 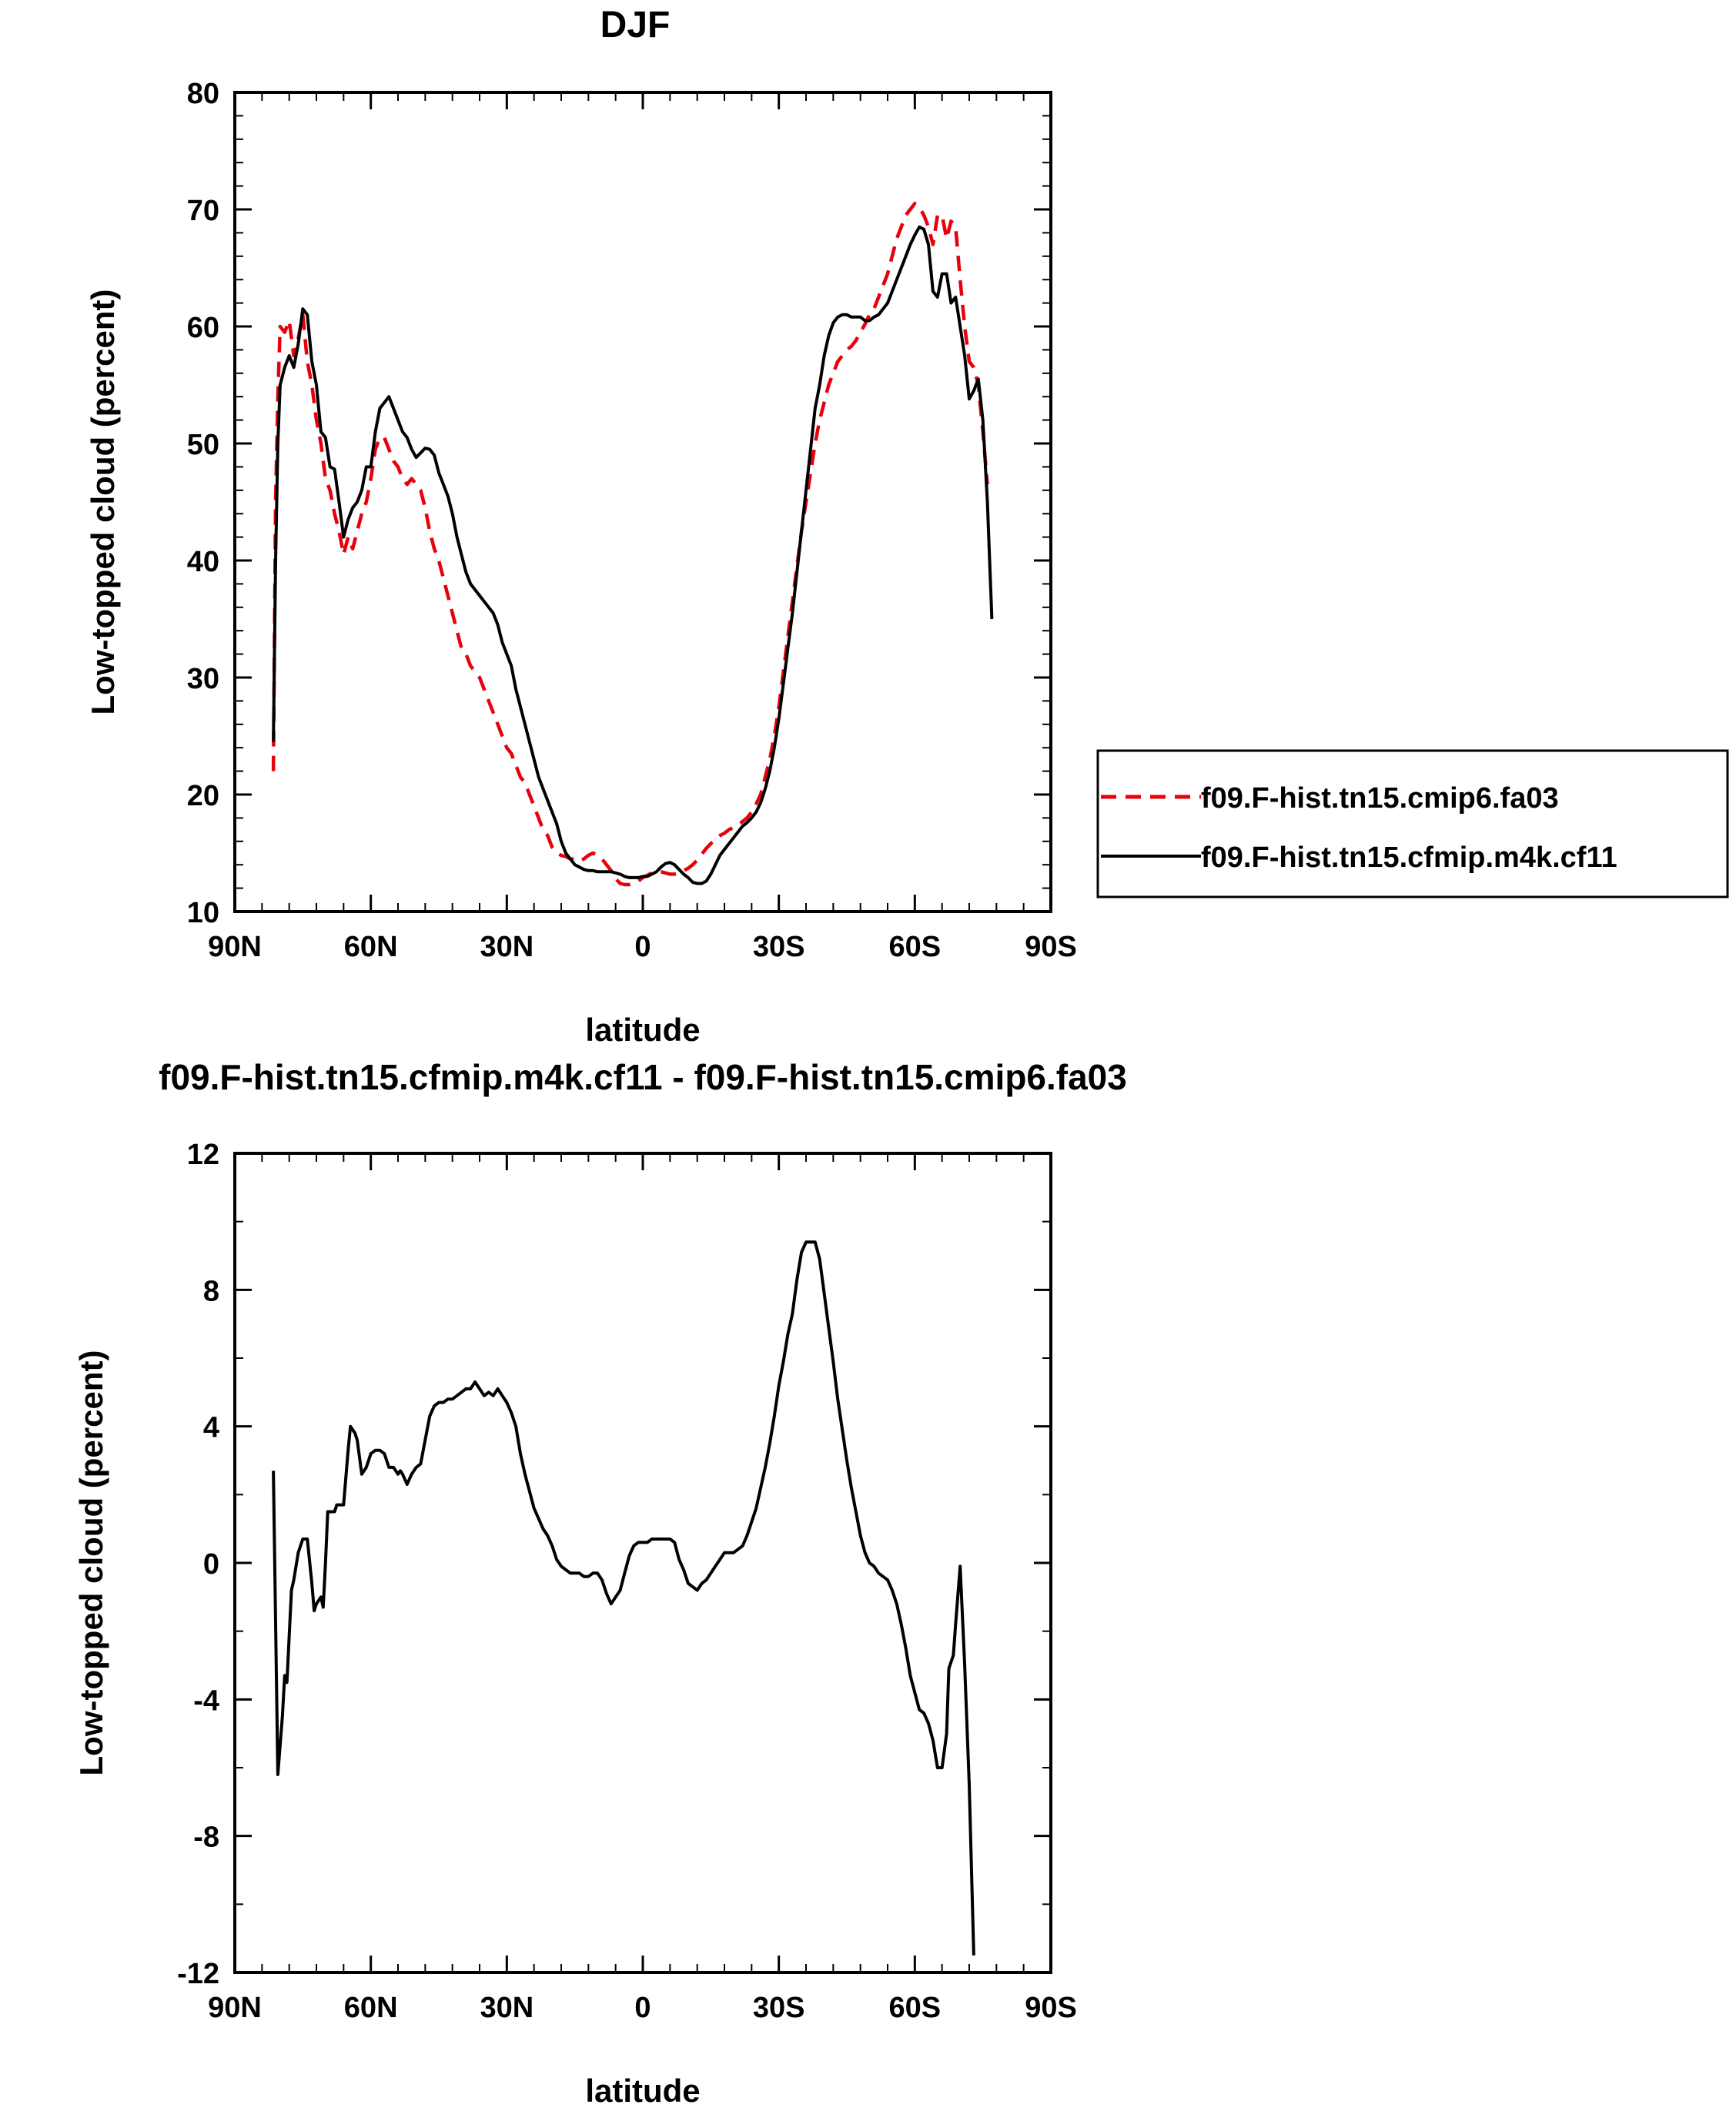 What do you see at coordinates (203, 796) in the screenshot?
I see `top-y-tick-label: 20` at bounding box center [203, 796].